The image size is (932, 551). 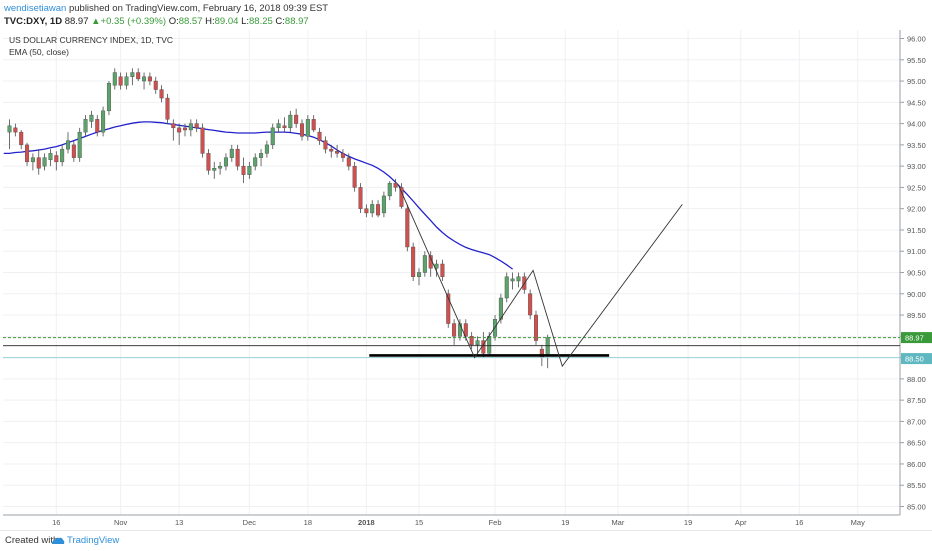 What do you see at coordinates (35, 8) in the screenshot?
I see `author-link: wendisetiawan` at bounding box center [35, 8].